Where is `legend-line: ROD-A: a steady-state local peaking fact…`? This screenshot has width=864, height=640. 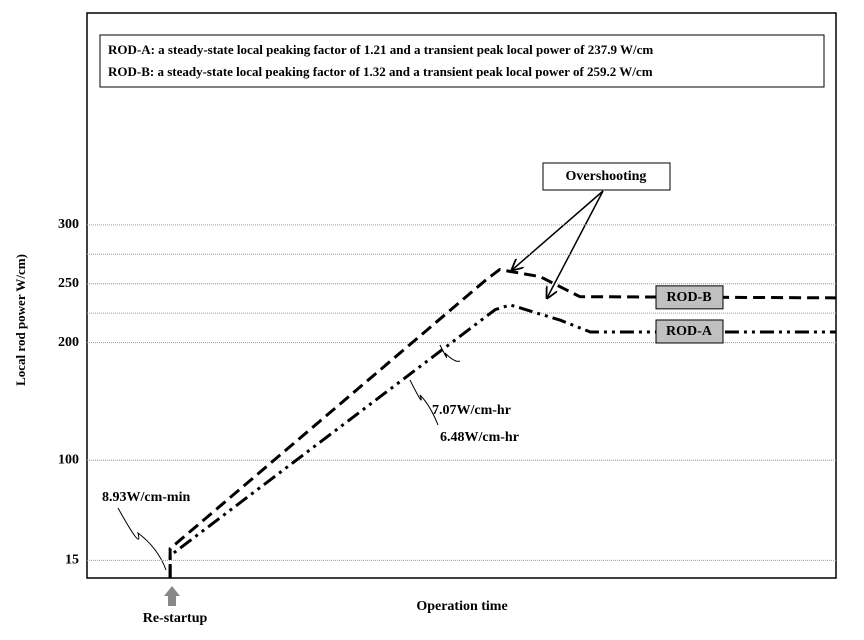
legend-line: ROD-A: a steady-state local peaking fact… is located at coordinates (380, 49).